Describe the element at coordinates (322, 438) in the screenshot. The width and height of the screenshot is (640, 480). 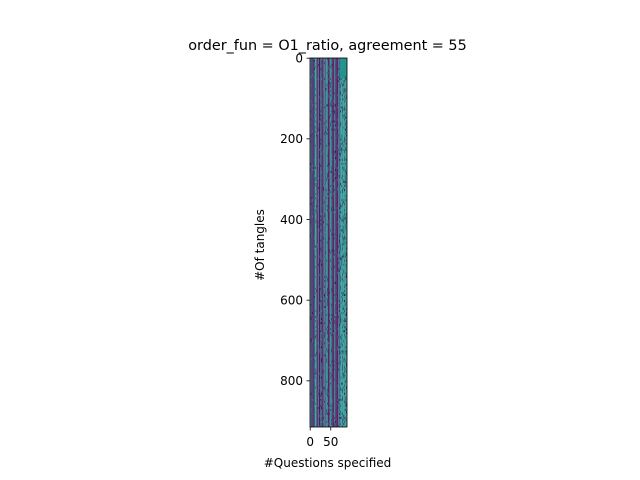
I see `x-axis: 0 50` at that location.